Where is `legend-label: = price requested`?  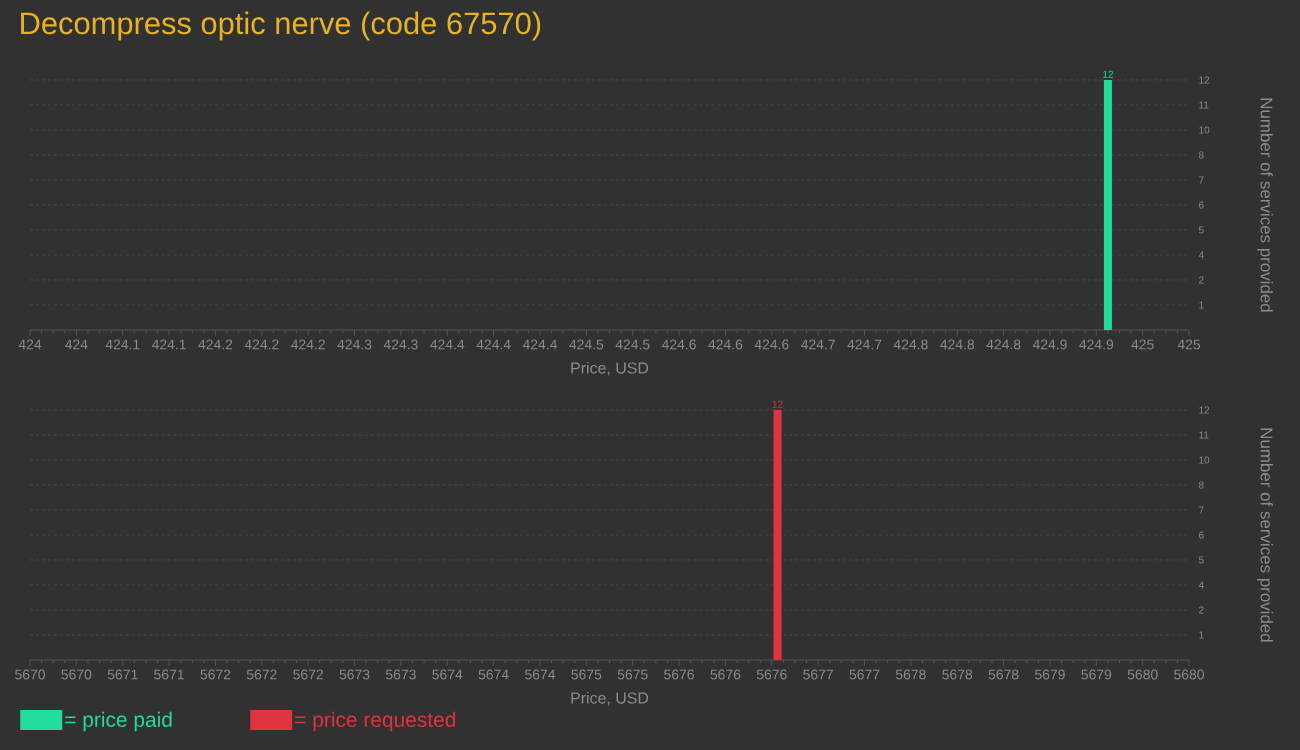
legend-label: = price requested is located at coordinates (375, 721).